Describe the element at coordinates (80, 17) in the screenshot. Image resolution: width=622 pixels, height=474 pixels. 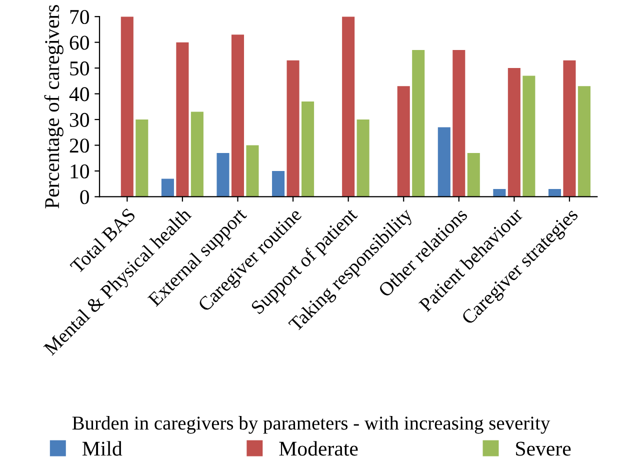
I see `y-tick-label: 70` at that location.